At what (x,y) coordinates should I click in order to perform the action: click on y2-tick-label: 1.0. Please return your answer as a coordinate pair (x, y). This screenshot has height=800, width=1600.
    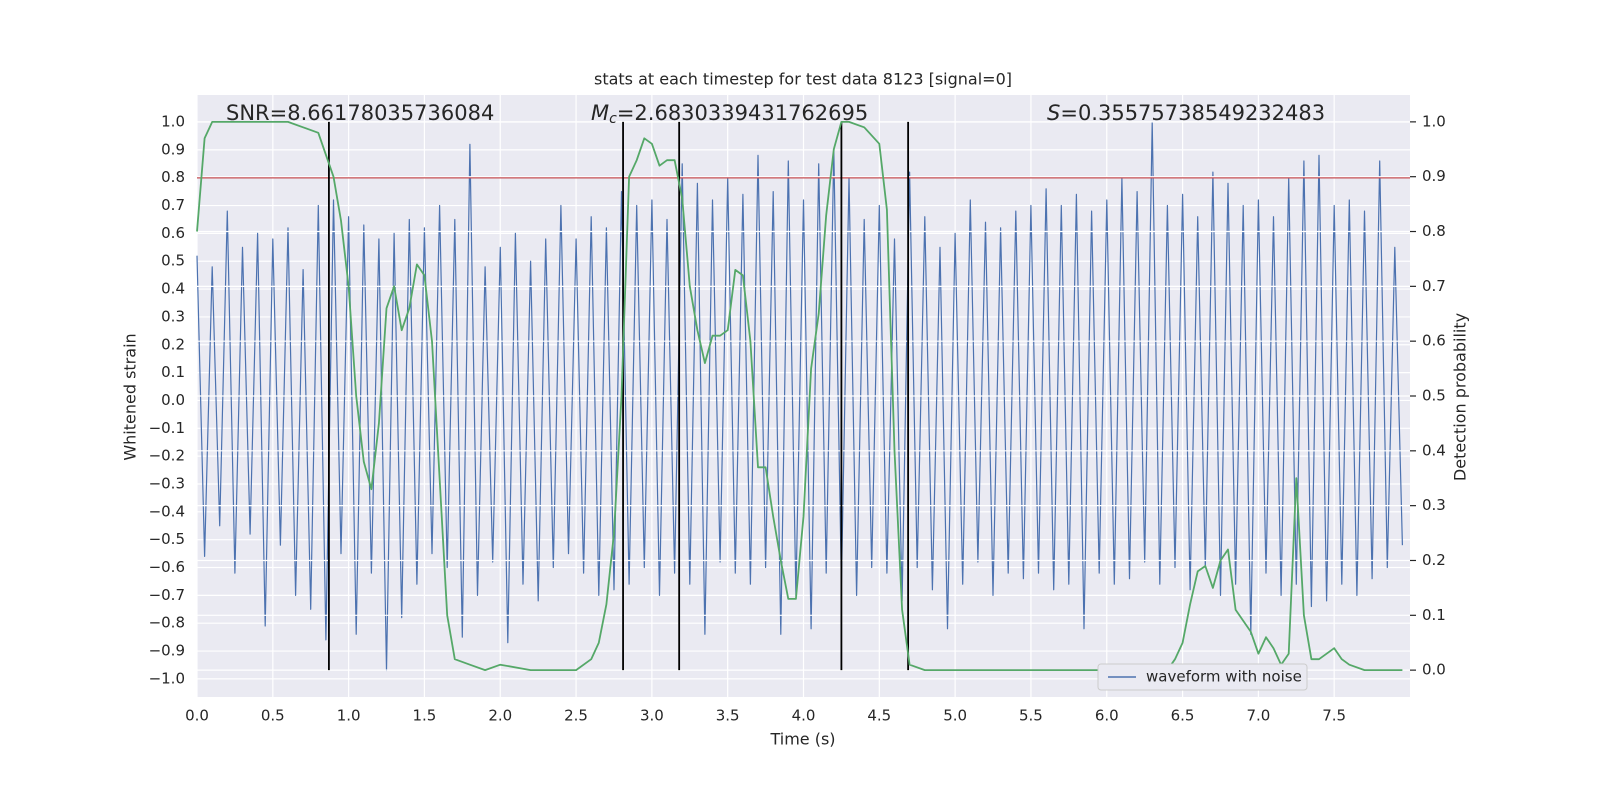
    Looking at the image, I should click on (1434, 121).